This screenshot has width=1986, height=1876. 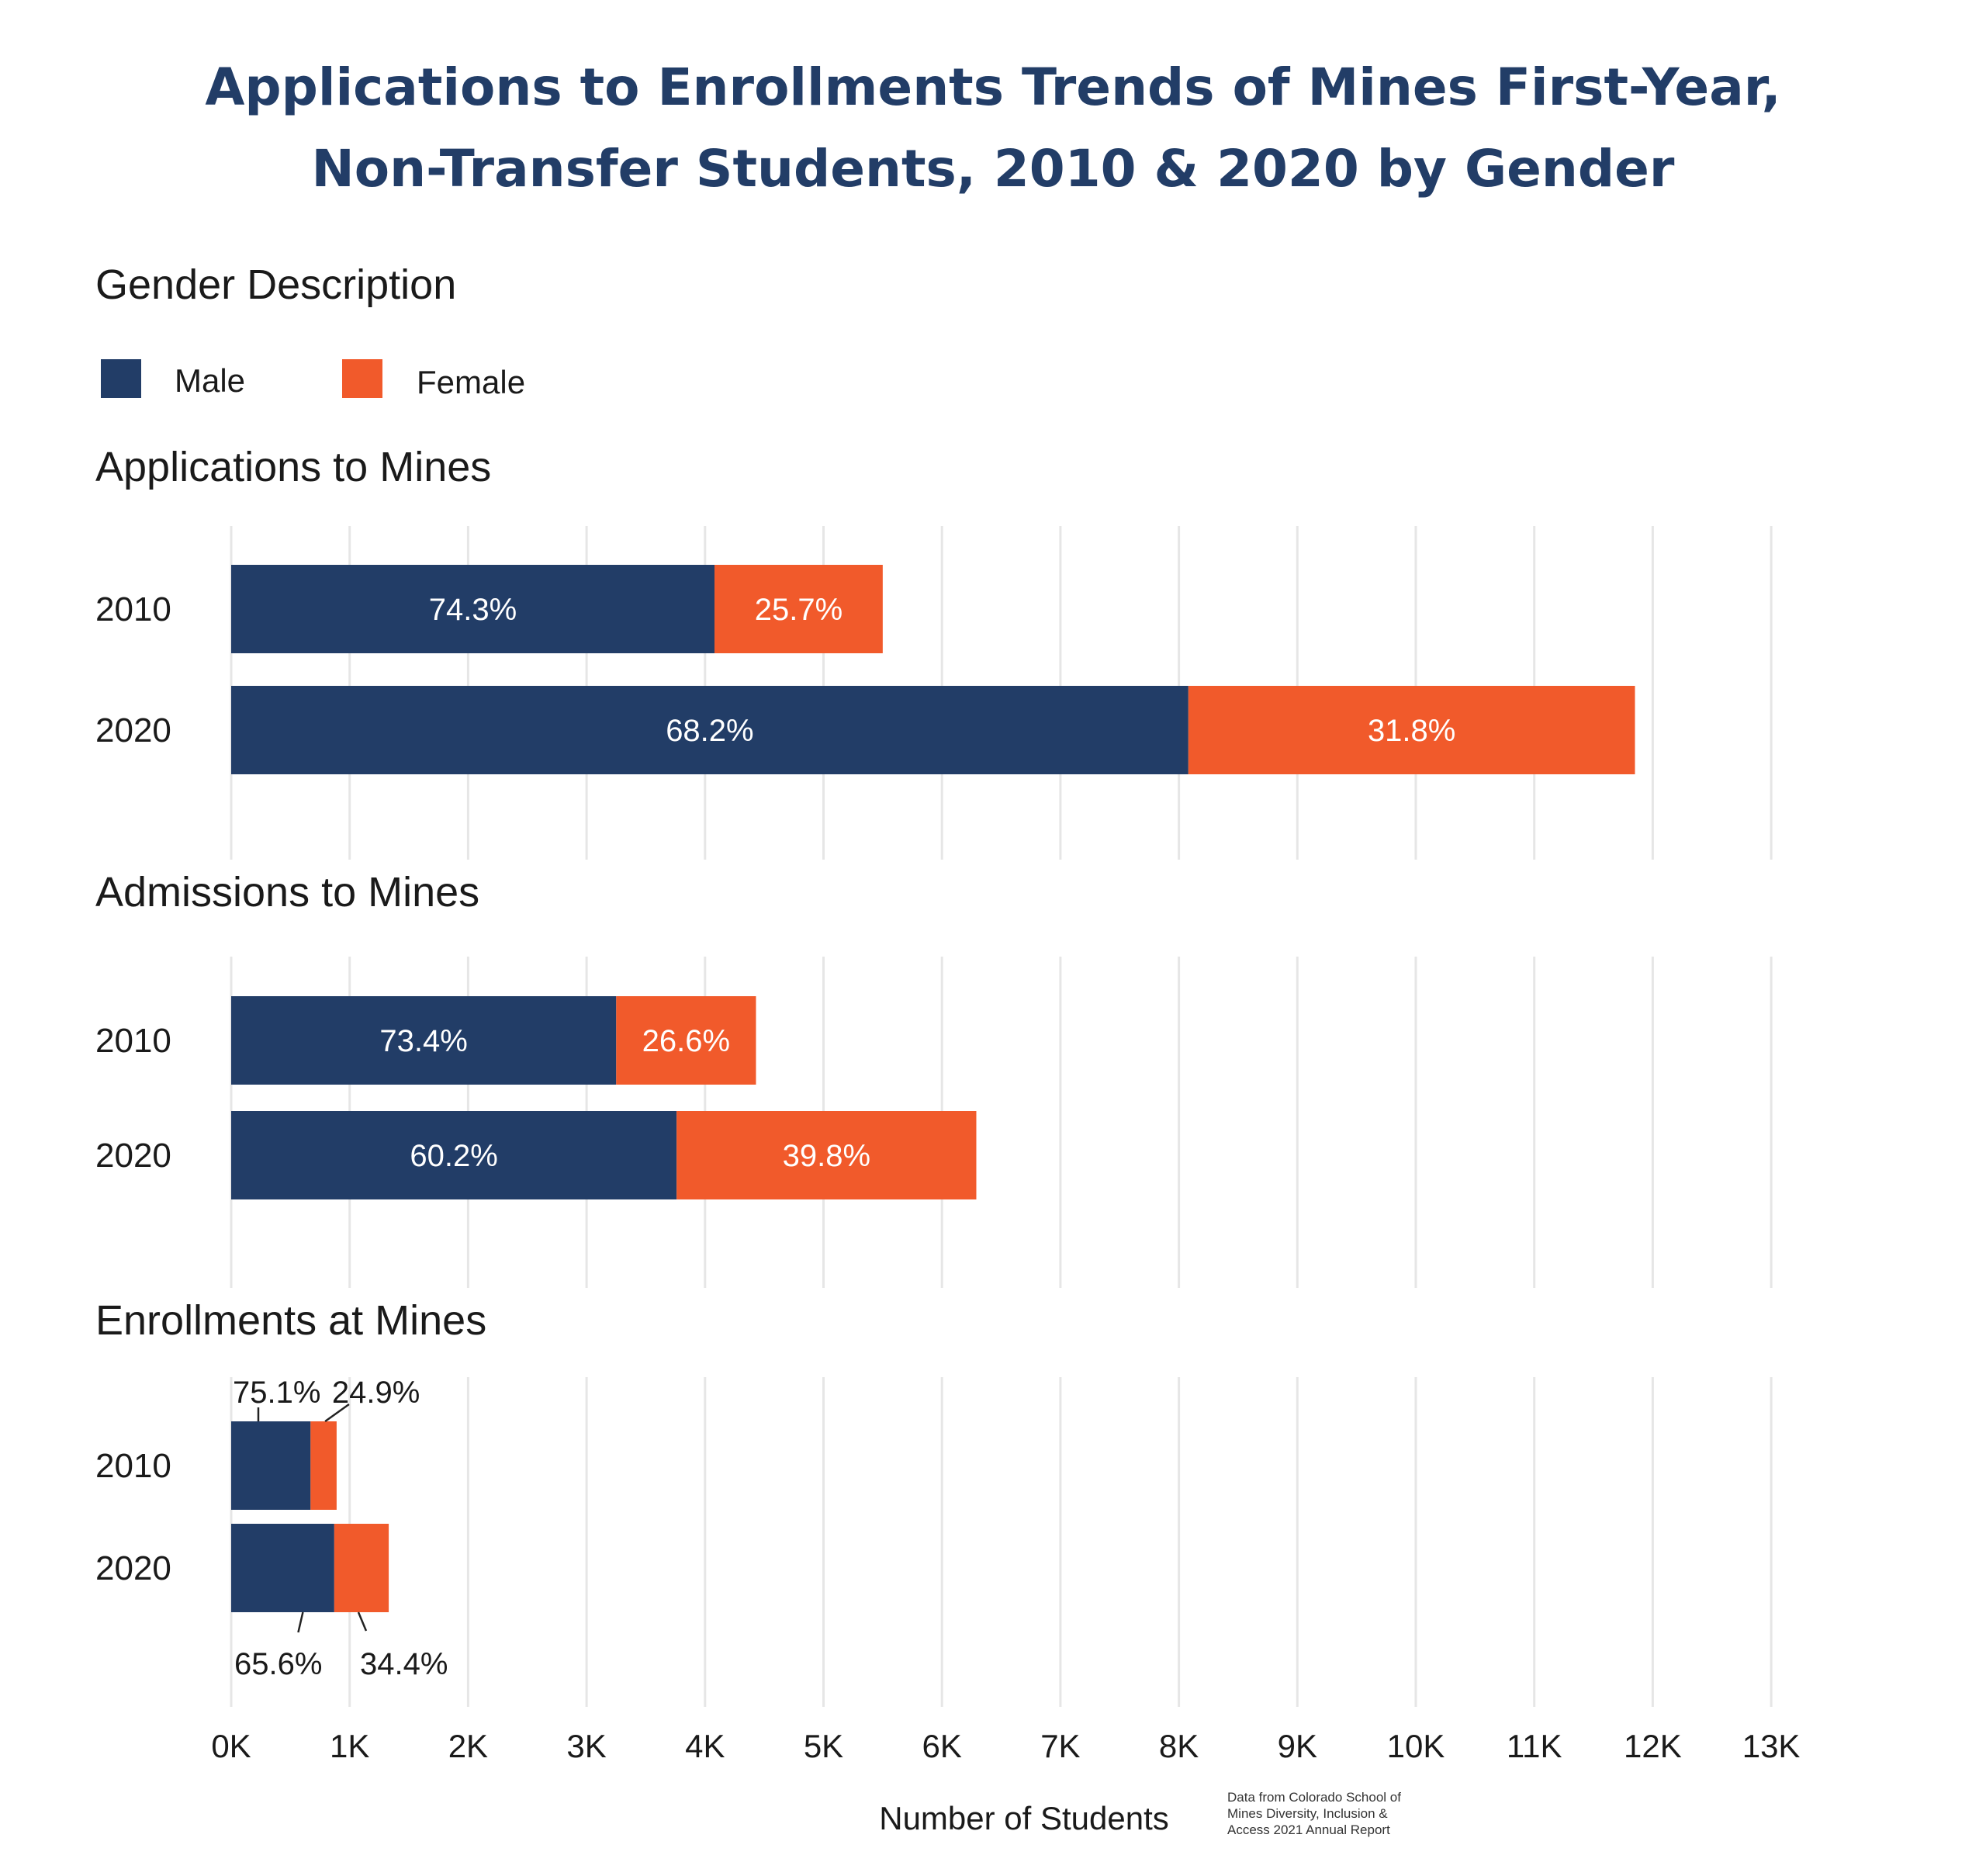 What do you see at coordinates (1024, 1818) in the screenshot?
I see `x-axis-label: Number of Students` at bounding box center [1024, 1818].